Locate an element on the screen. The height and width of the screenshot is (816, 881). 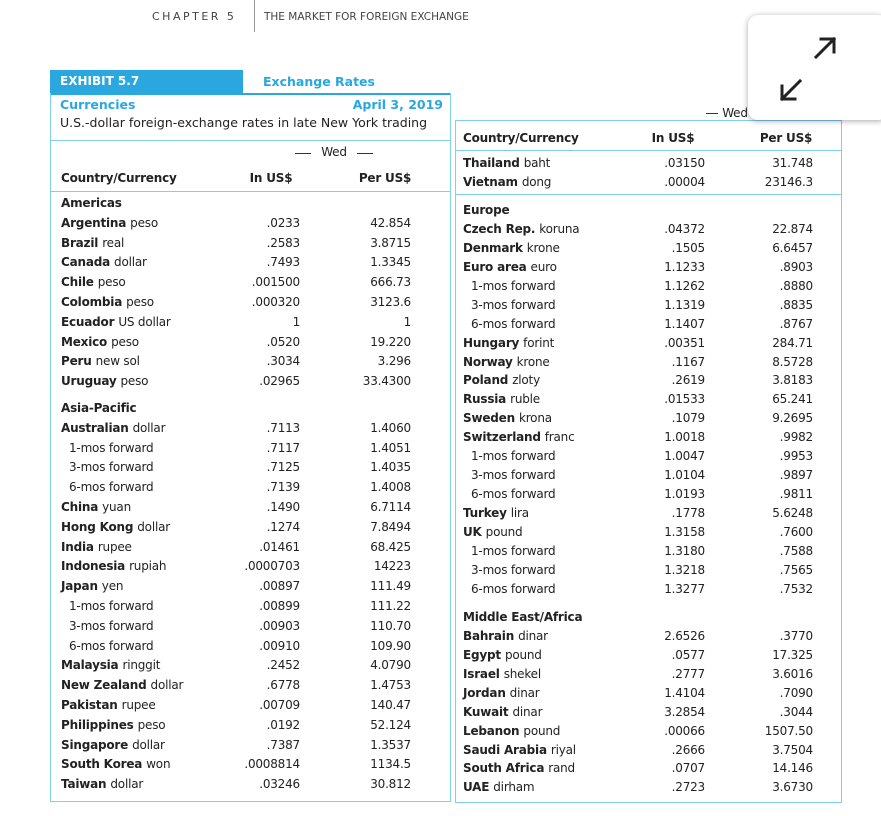
in-usd: .02965 is located at coordinates (279, 381).